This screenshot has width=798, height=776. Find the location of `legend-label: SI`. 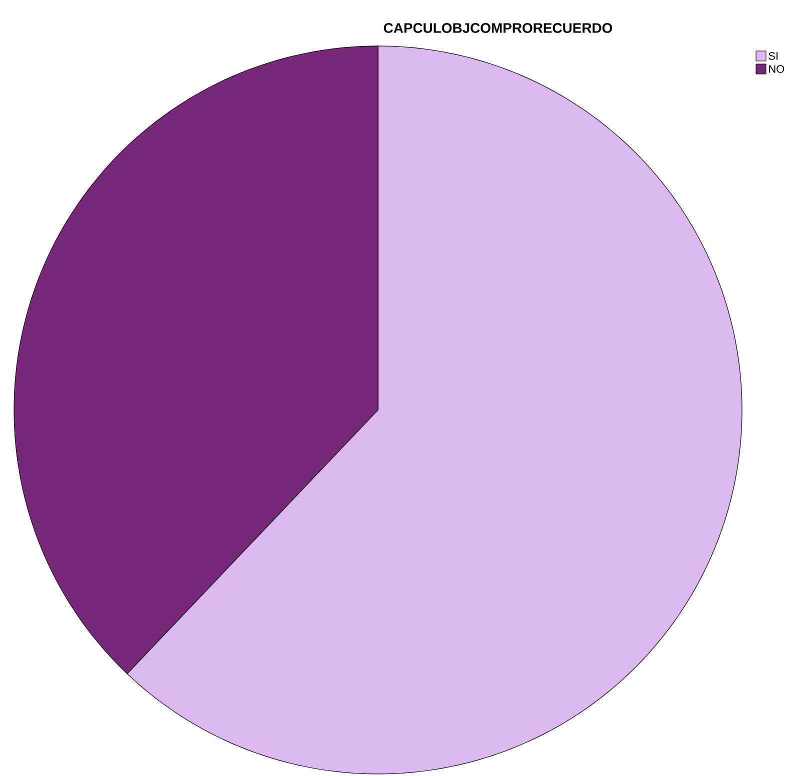

legend-label: SI is located at coordinates (773, 56).